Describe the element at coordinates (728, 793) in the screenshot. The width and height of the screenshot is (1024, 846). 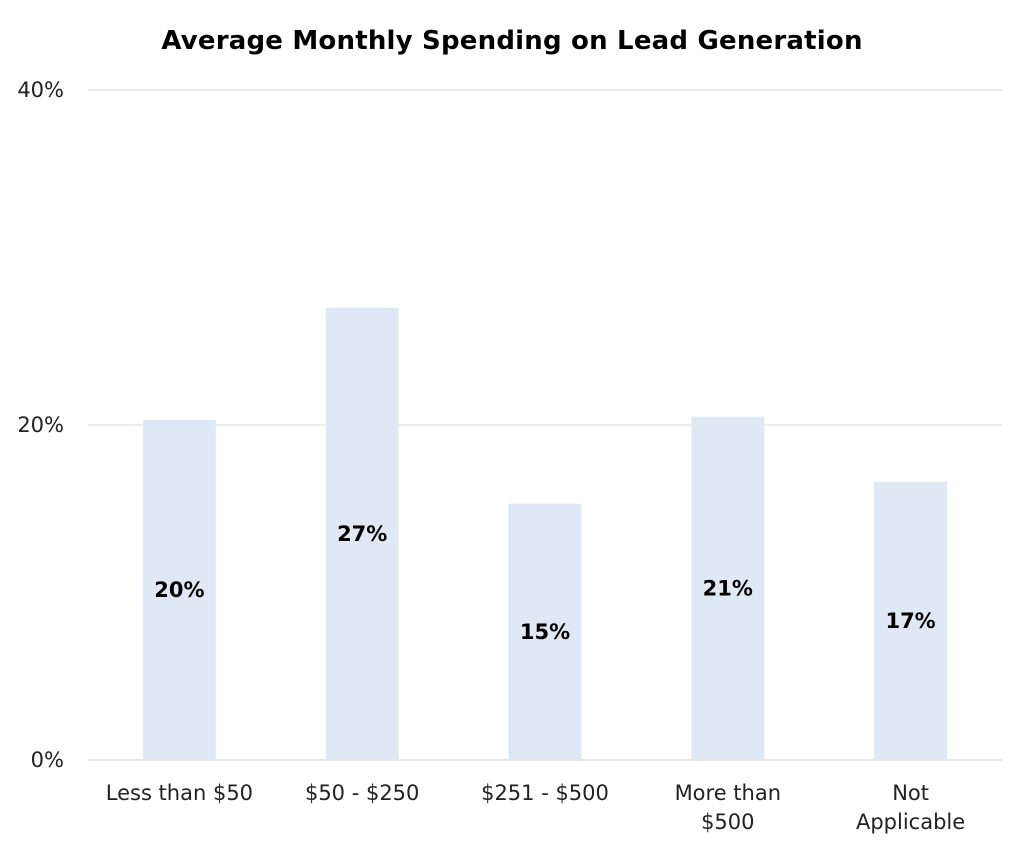
I see `x-tick-label-line: More than` at that location.